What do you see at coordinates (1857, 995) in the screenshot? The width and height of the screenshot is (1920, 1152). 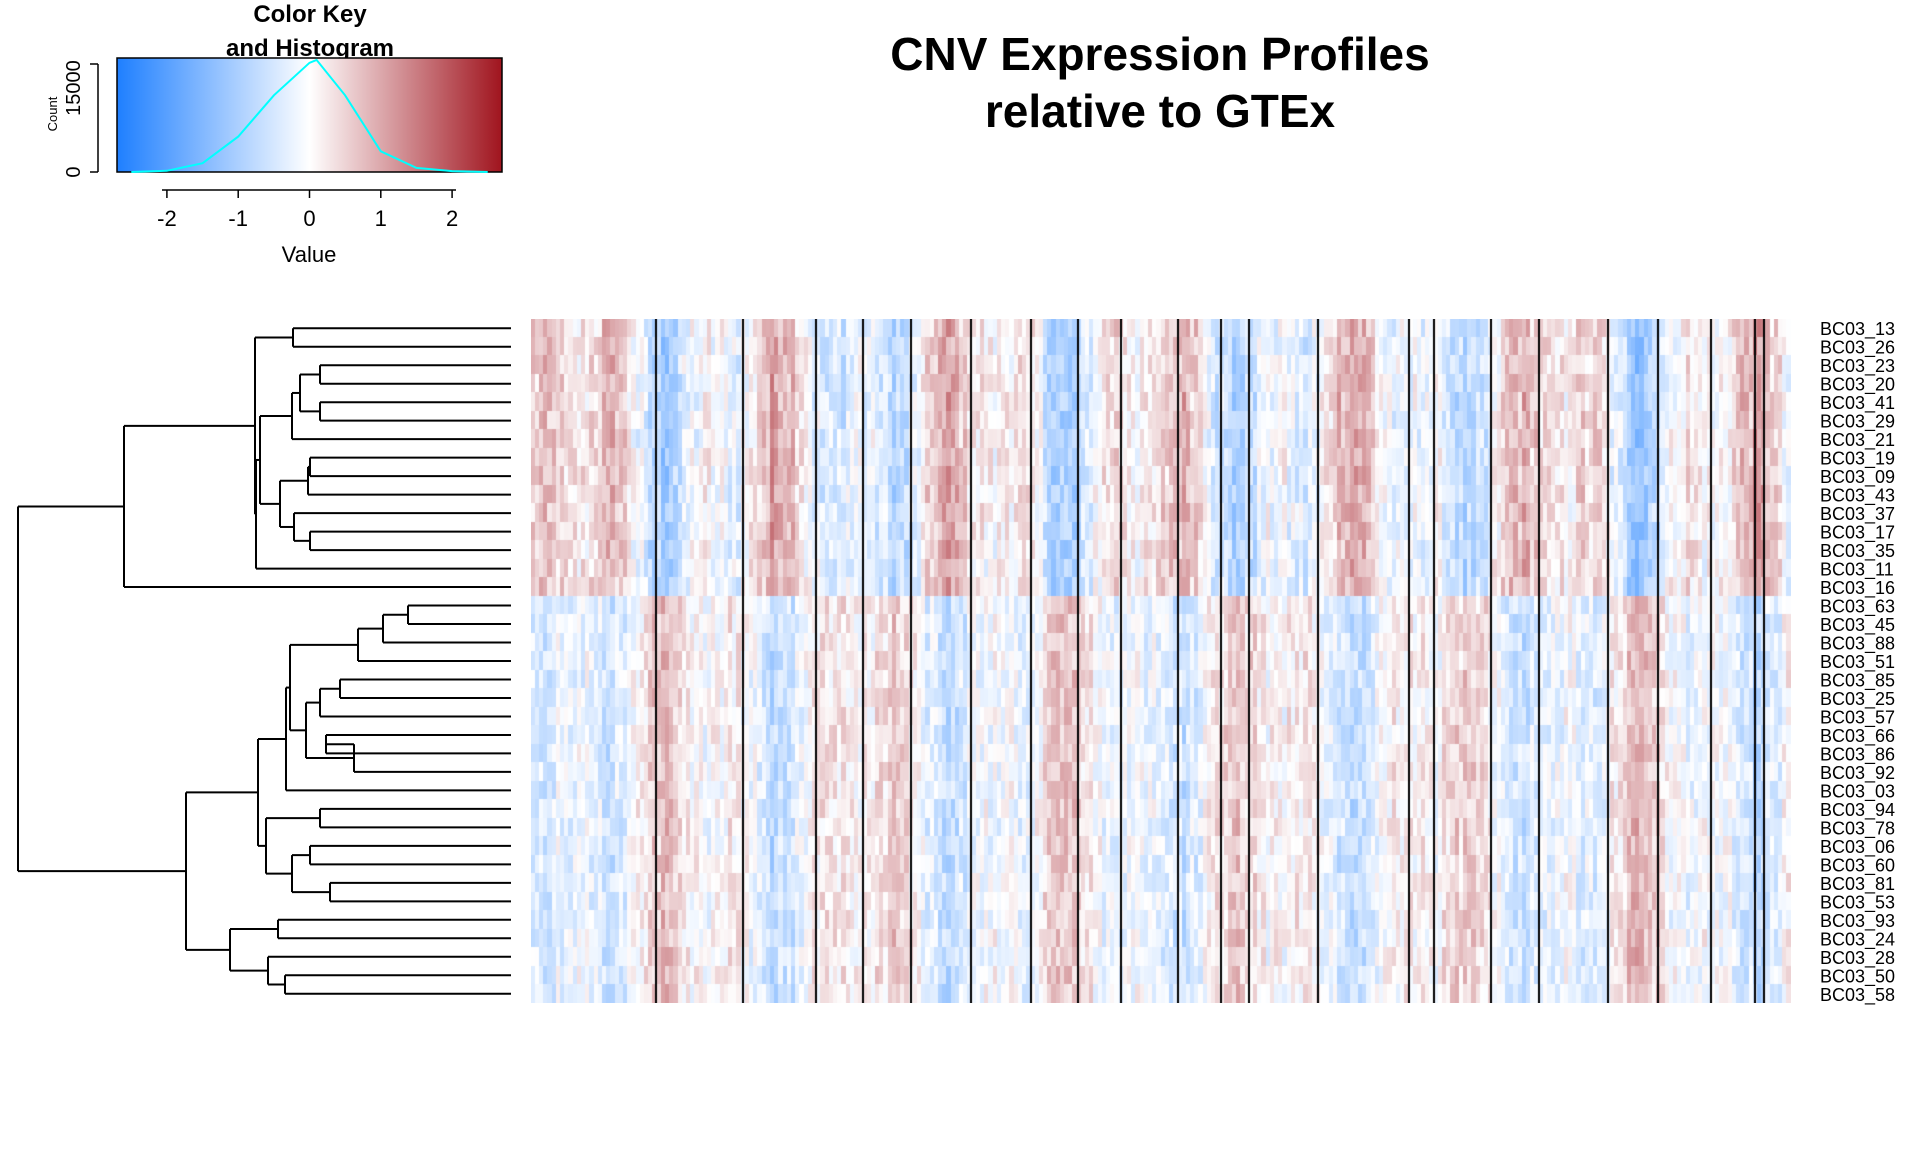 I see `row-label: BC03_58` at bounding box center [1857, 995].